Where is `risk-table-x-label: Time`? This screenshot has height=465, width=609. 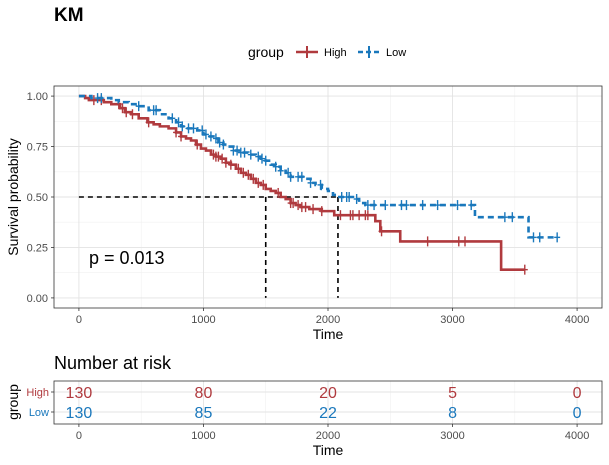 risk-table-x-label: Time is located at coordinates (328, 450).